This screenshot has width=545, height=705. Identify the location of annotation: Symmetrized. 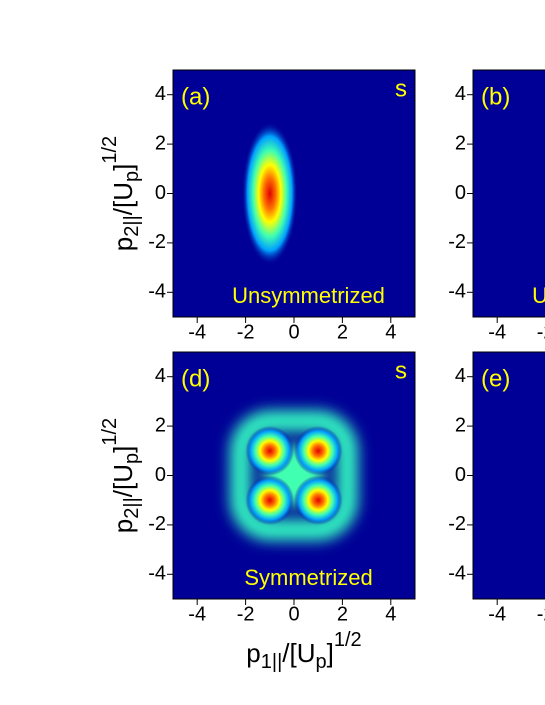
(308, 577).